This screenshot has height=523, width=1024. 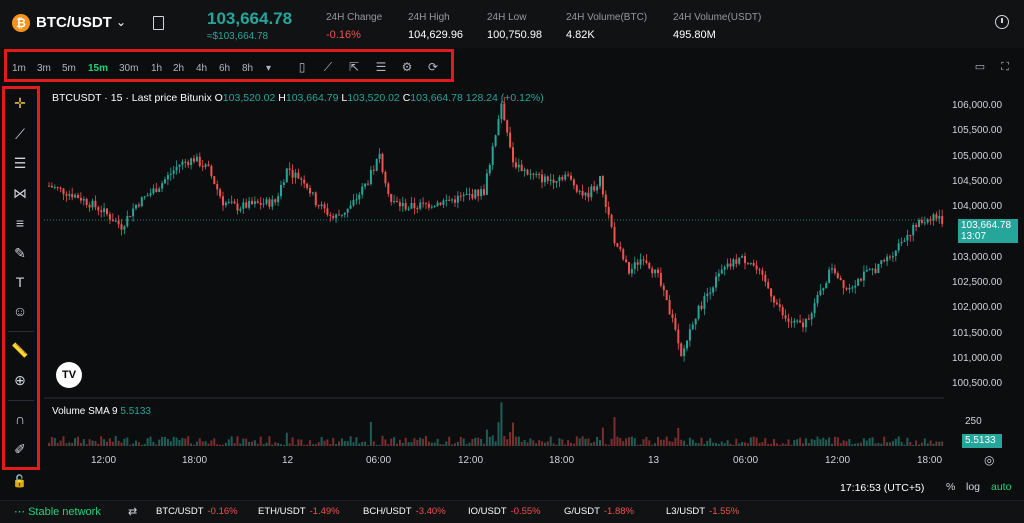 I want to click on ticker-item: BCH/USDT -3.40%, so click(x=404, y=511).